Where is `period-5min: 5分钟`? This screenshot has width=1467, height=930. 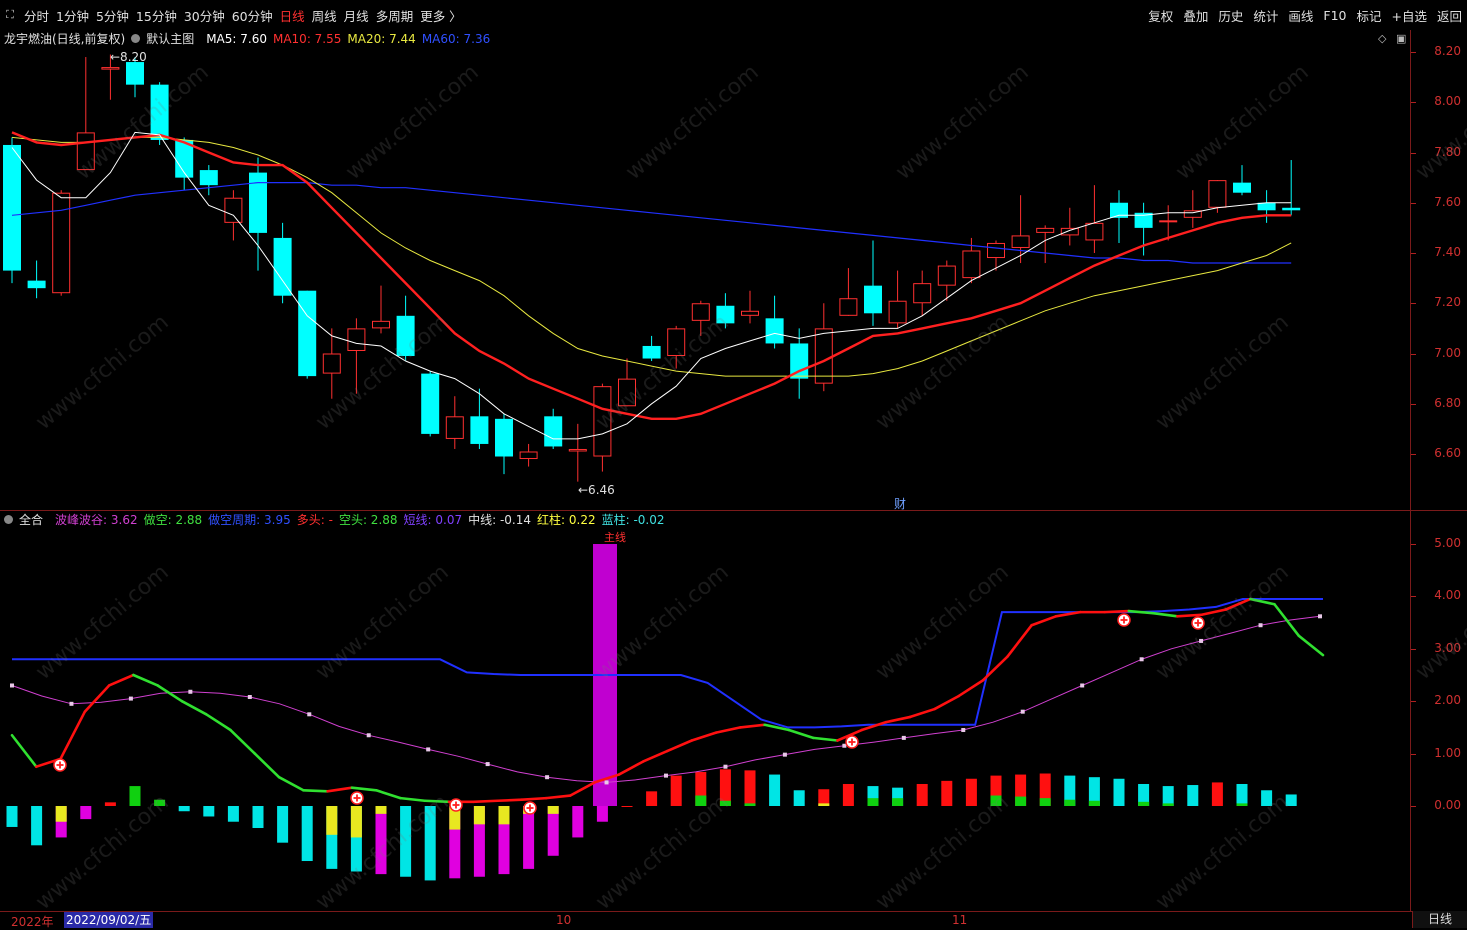 period-5min: 5分钟 is located at coordinates (112, 16).